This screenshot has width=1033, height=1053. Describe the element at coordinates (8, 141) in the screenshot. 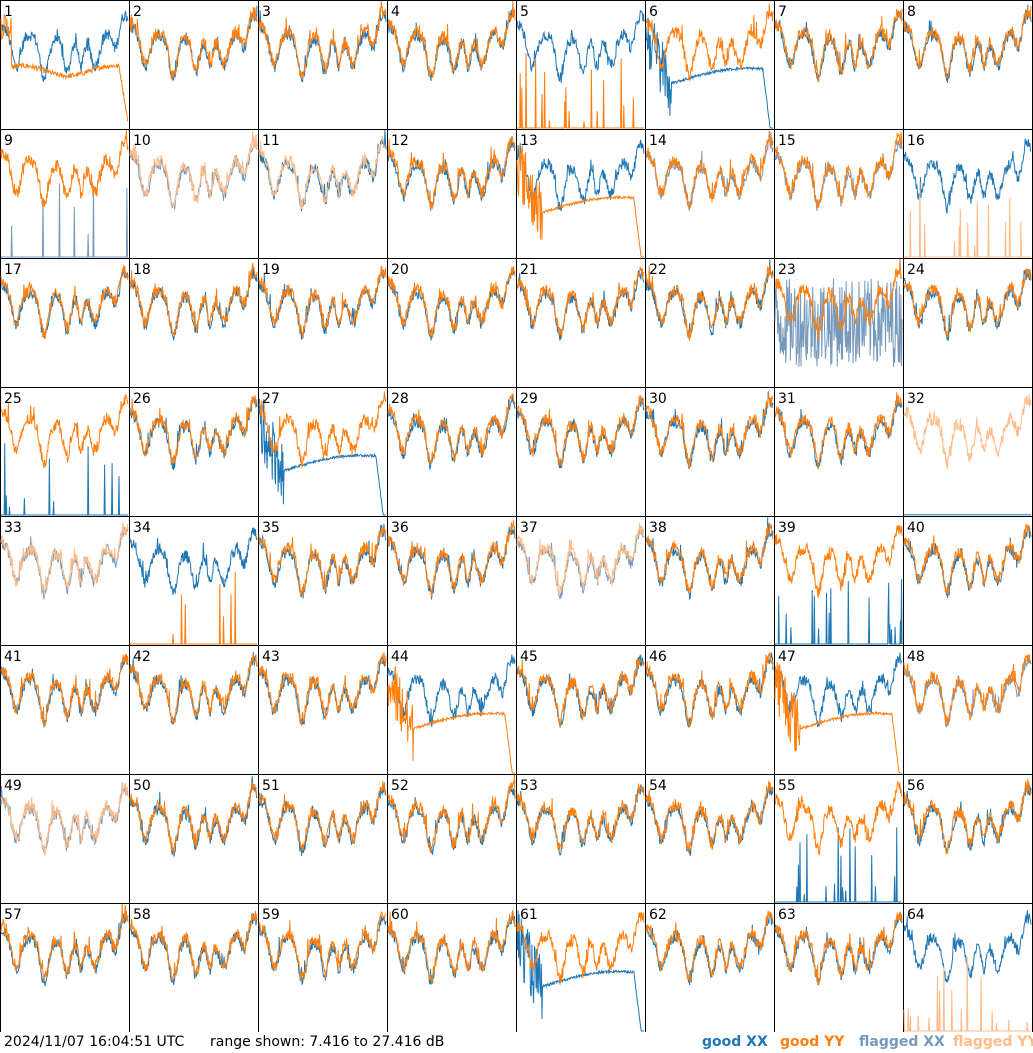

I see `panel-number-9: 9` at that location.